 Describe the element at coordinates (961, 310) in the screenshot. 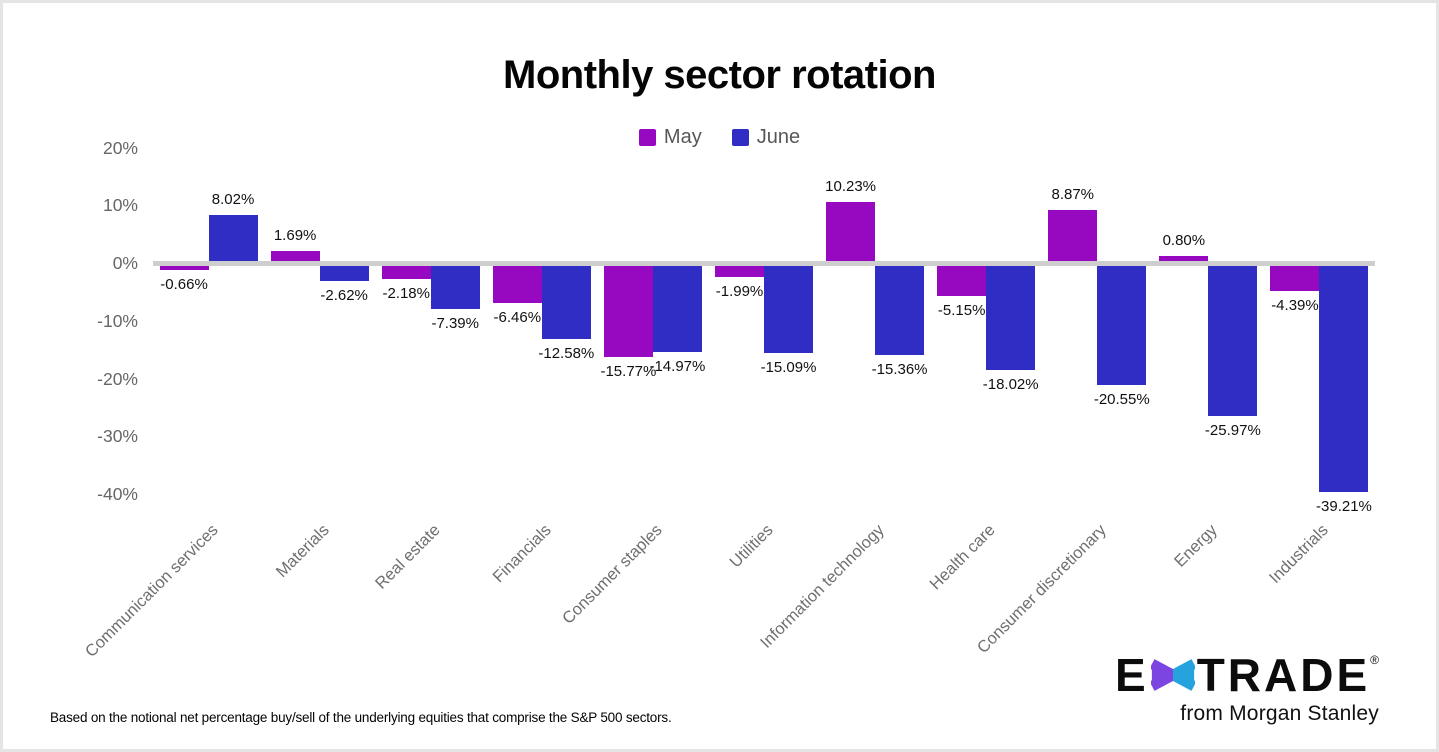

I see `value-label-may-health-care: -5.15%` at that location.